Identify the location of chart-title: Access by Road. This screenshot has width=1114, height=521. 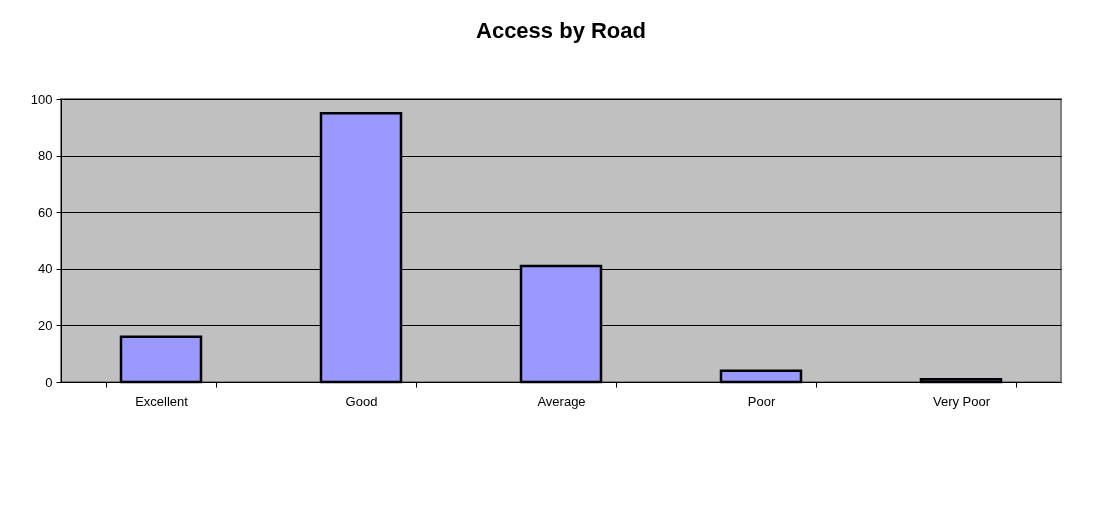
(561, 30).